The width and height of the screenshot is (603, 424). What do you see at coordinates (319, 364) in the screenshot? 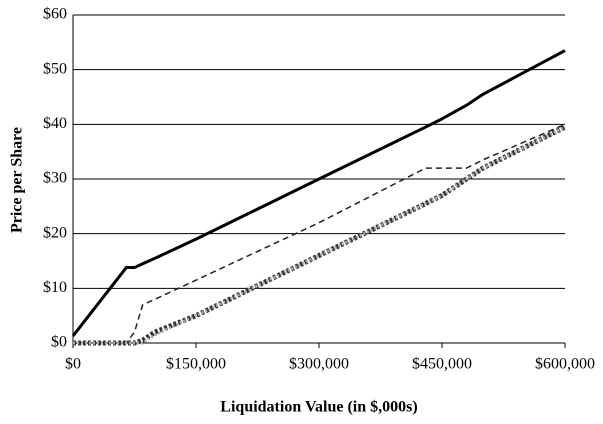
I see `x-tick-label: $300,000` at bounding box center [319, 364].